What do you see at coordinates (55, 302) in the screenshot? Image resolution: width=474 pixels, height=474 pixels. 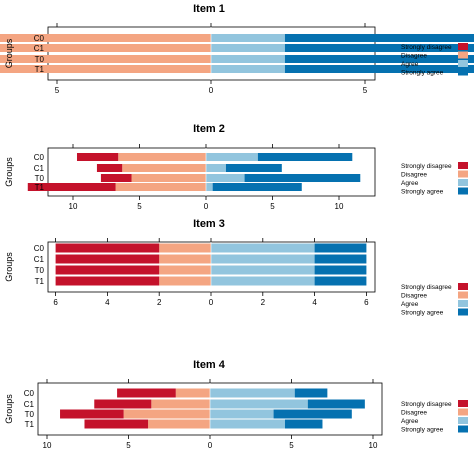 I see `x-tick-label: 6` at bounding box center [55, 302].